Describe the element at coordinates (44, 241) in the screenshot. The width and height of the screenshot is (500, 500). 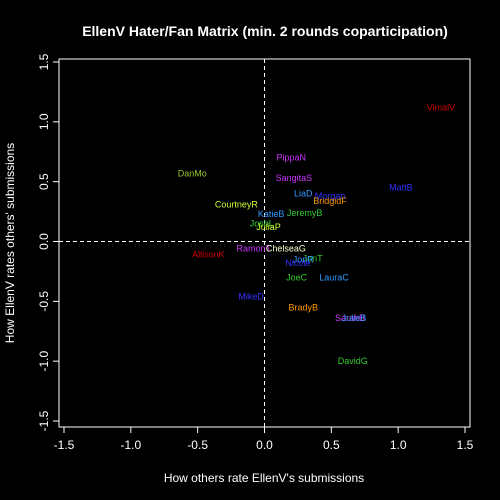
I see `y-tick-label: 0.0` at that location.